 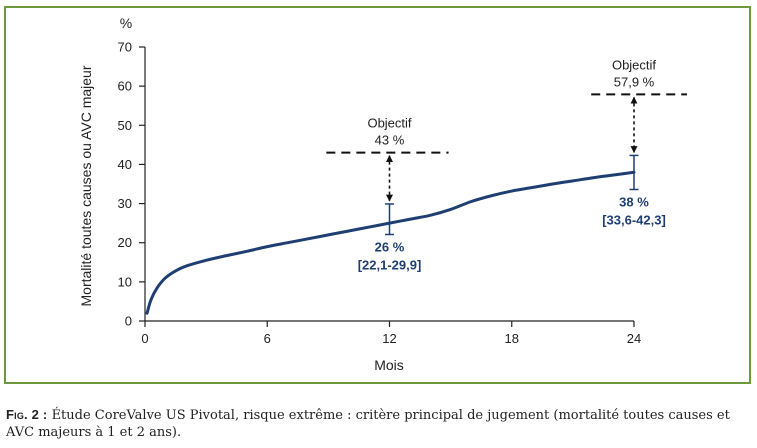 I want to click on target-value: 57,9 %, so click(x=634, y=81).